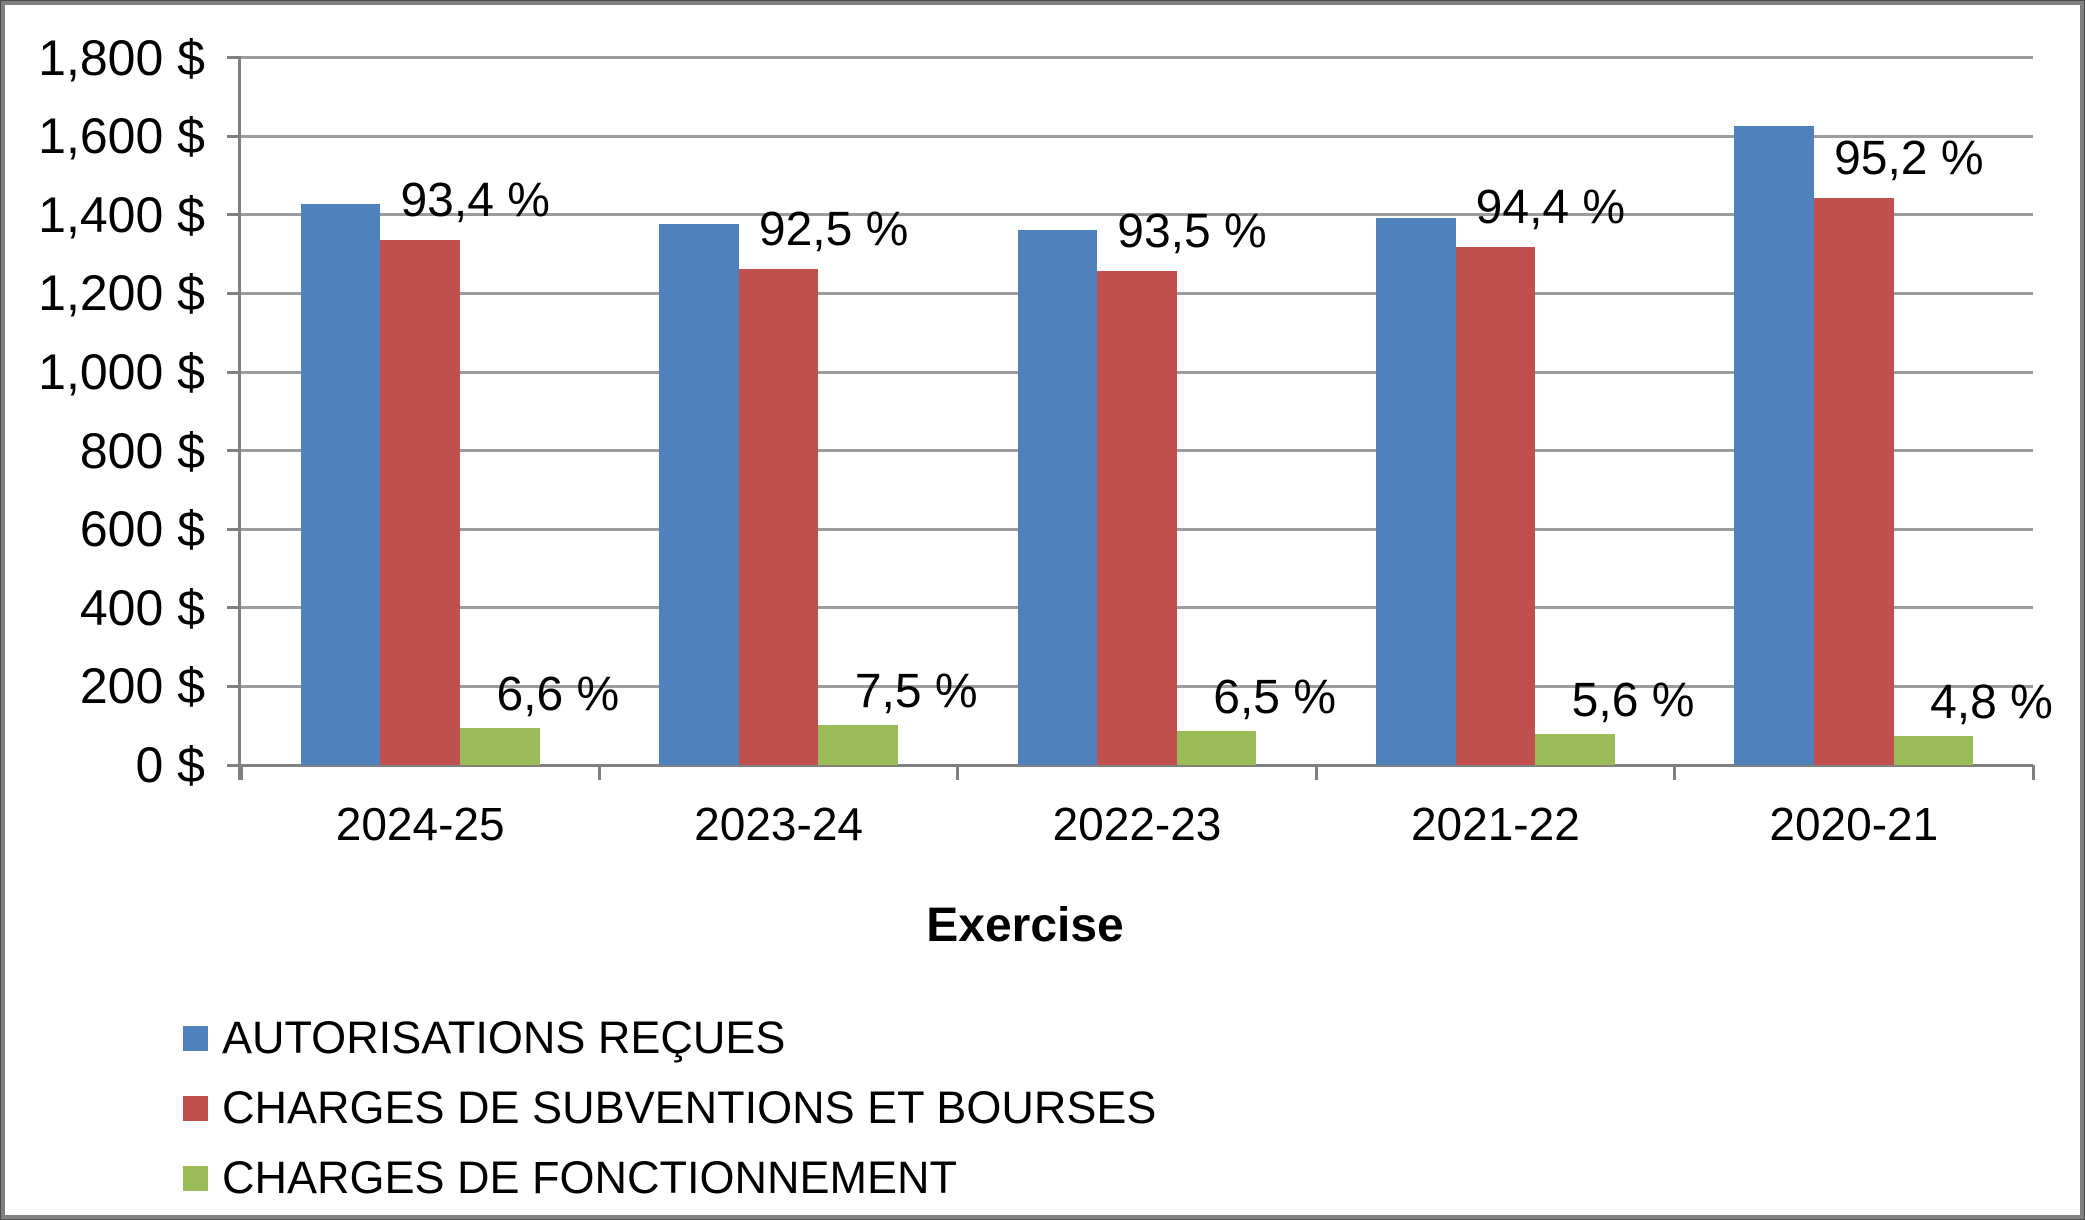 This screenshot has width=2085, height=1220. Describe the element at coordinates (833, 230) in the screenshot. I see `data-label: 92,5 %` at that location.